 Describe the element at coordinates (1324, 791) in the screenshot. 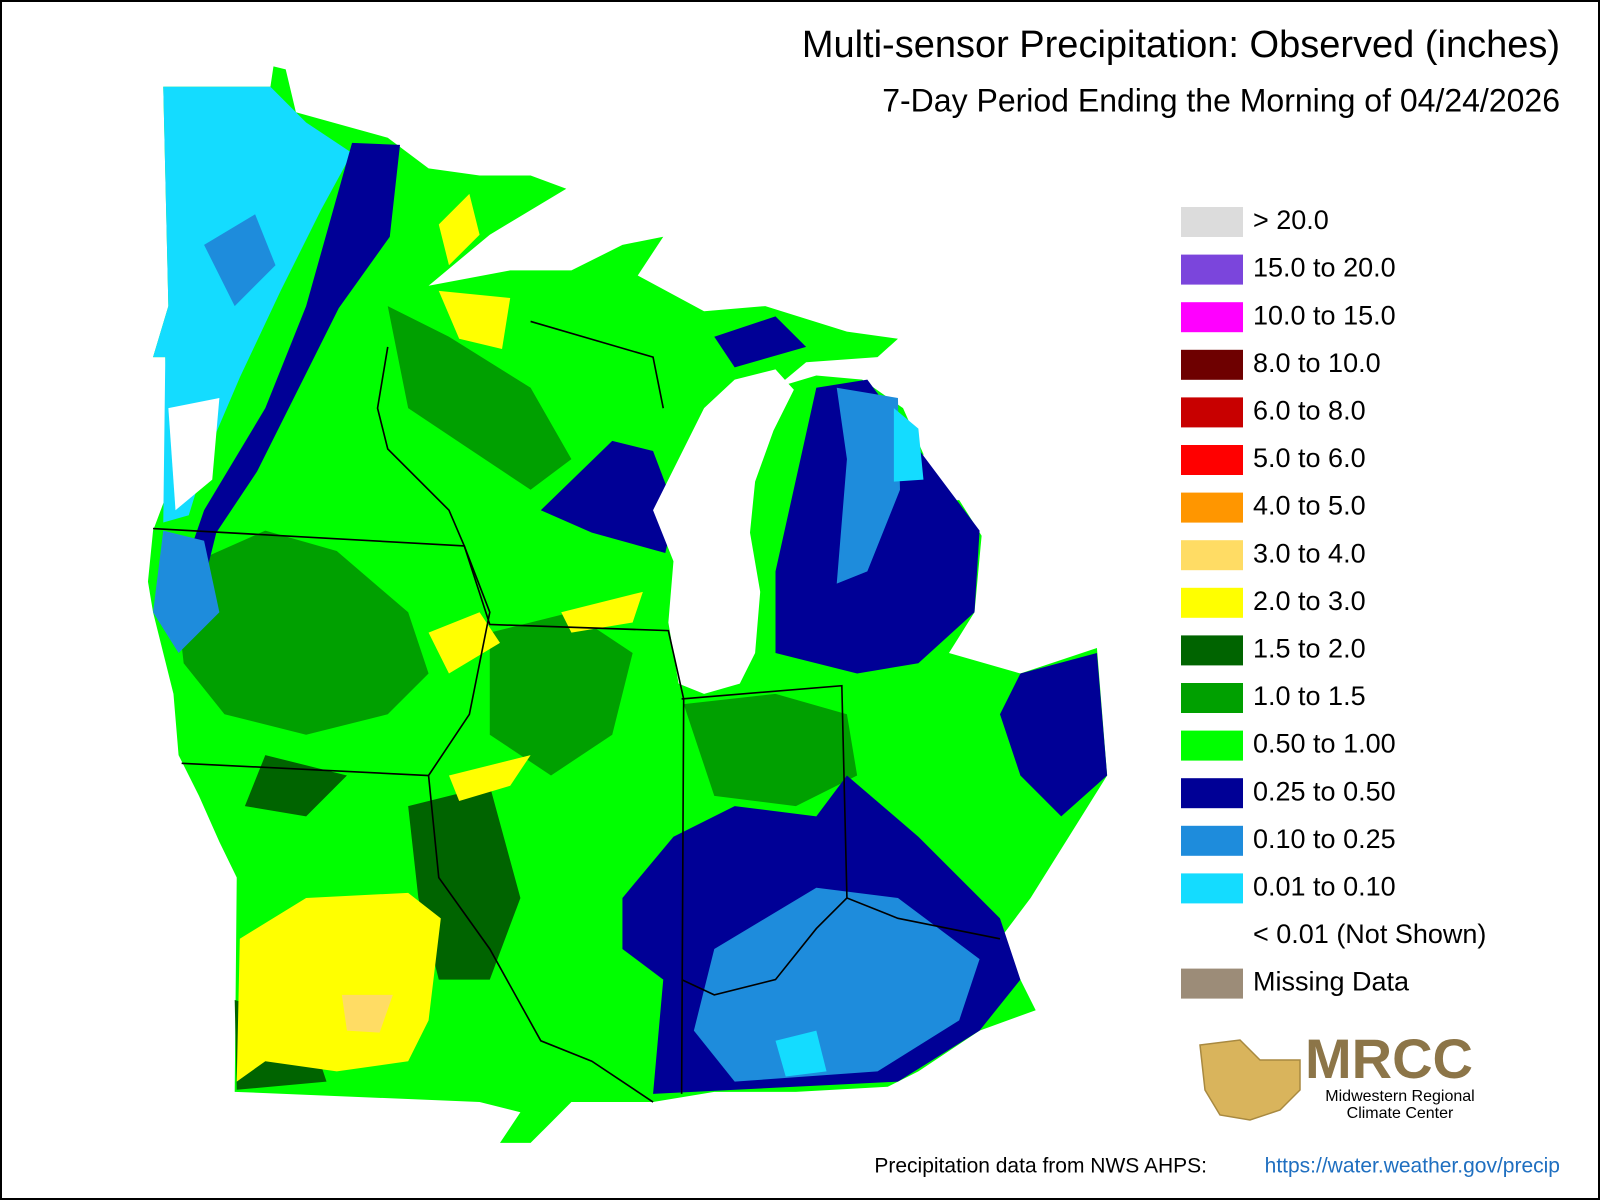

I see `legend-label: 0.25 to 0.50` at that location.